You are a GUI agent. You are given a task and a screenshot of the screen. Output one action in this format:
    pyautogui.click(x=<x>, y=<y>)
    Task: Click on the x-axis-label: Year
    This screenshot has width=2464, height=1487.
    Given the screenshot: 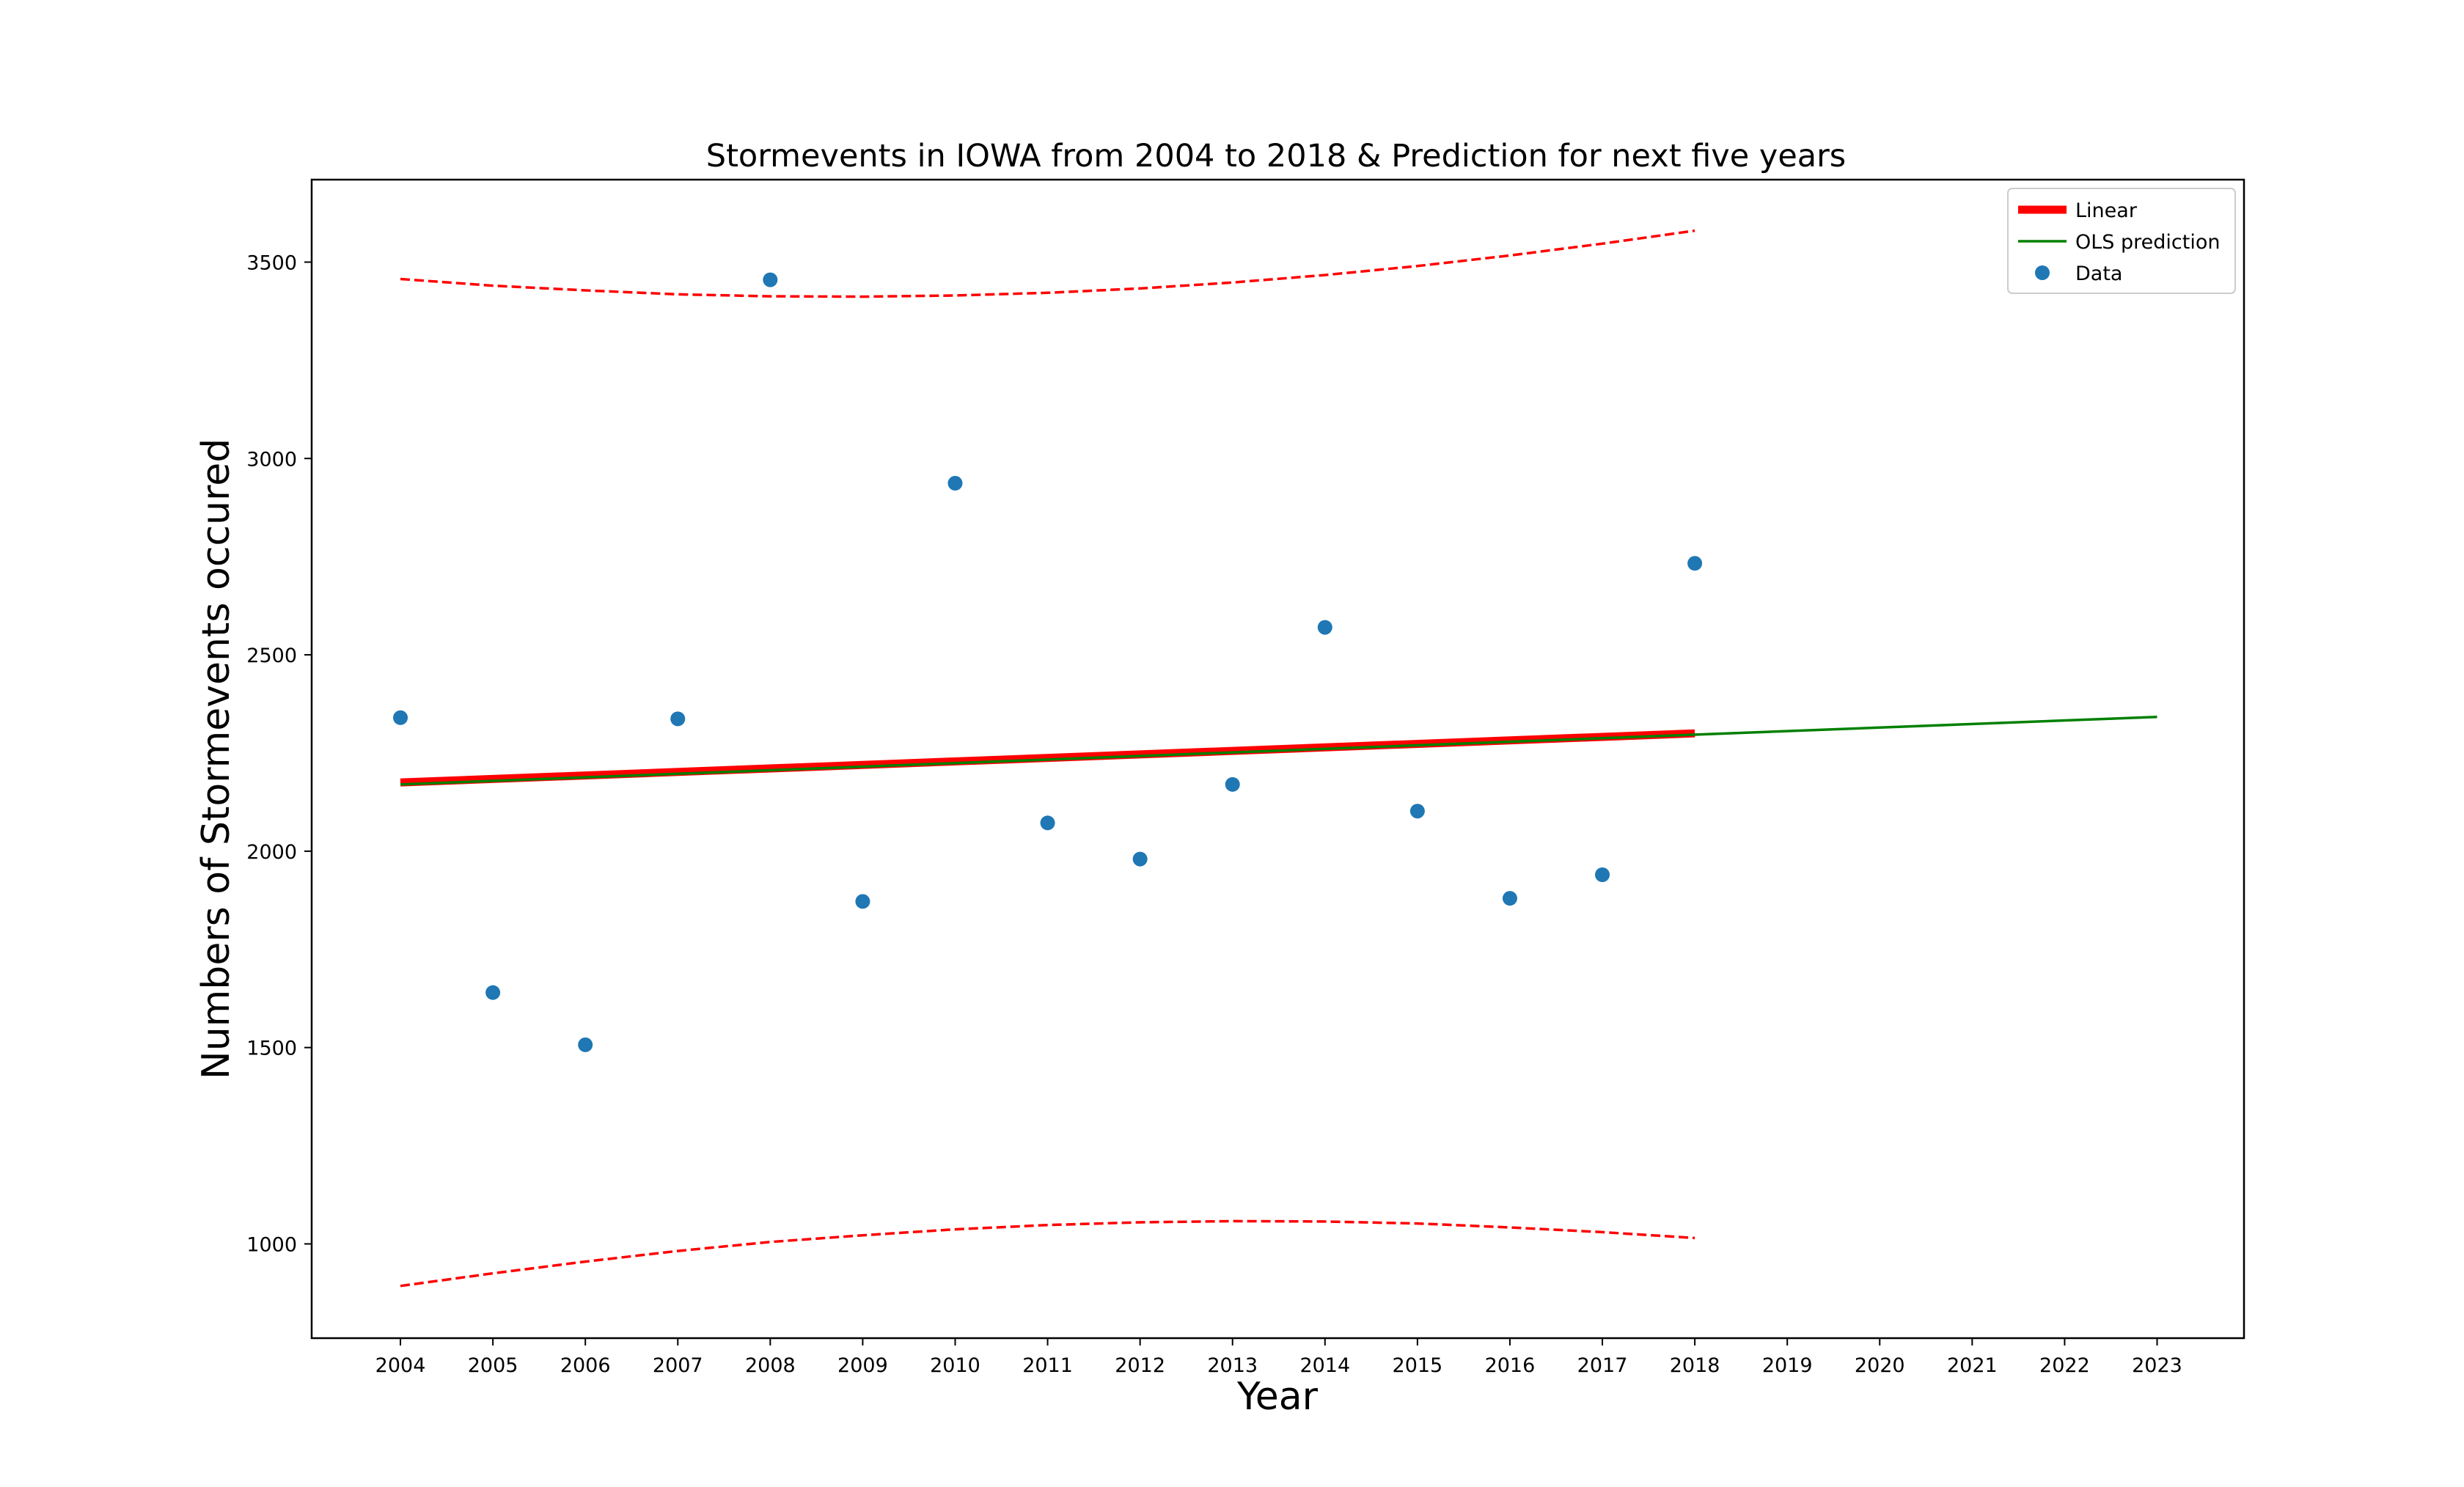 What is the action you would take?
    pyautogui.click(x=1277, y=1397)
    